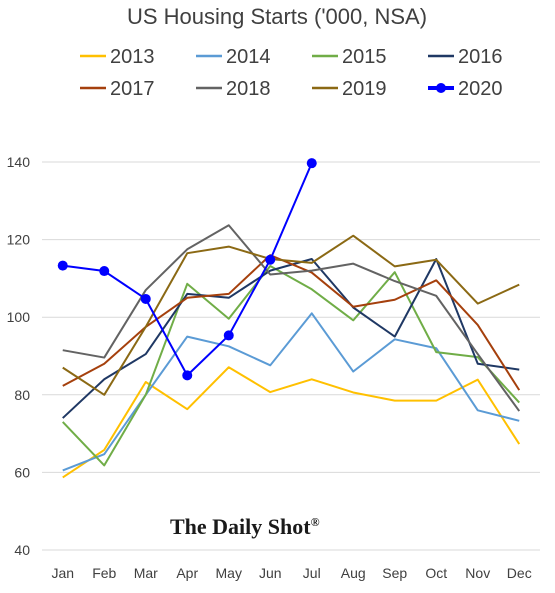 The image size is (555, 593). I want to click on y-tick-label: 100, so click(19, 317).